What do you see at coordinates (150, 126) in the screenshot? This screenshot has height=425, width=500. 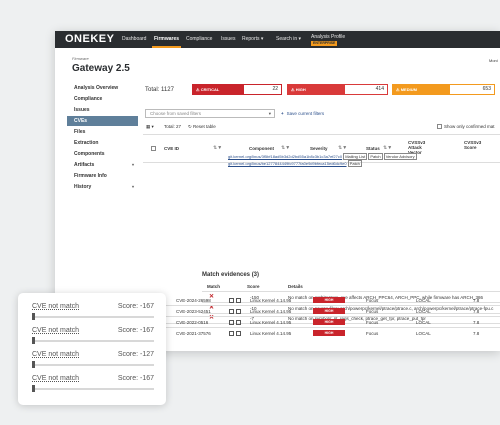 I see `column-selector-icon: ▦ ▾` at bounding box center [150, 126].